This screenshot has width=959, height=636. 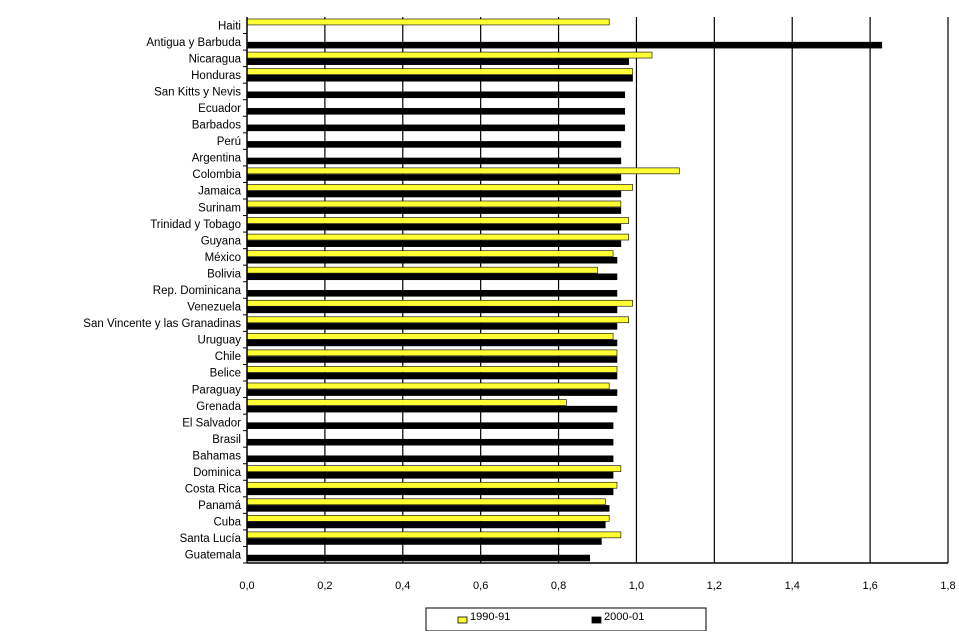 What do you see at coordinates (217, 473) in the screenshot?
I see `category-label: Dominica` at bounding box center [217, 473].